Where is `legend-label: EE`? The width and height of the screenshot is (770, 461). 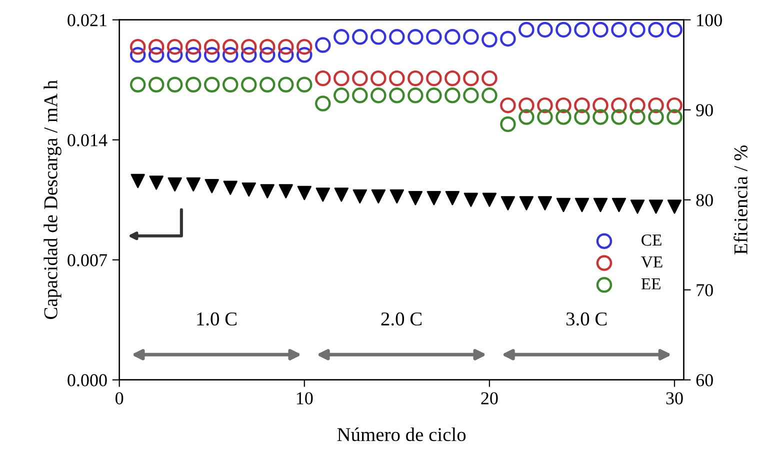
legend-label: EE is located at coordinates (650, 284).